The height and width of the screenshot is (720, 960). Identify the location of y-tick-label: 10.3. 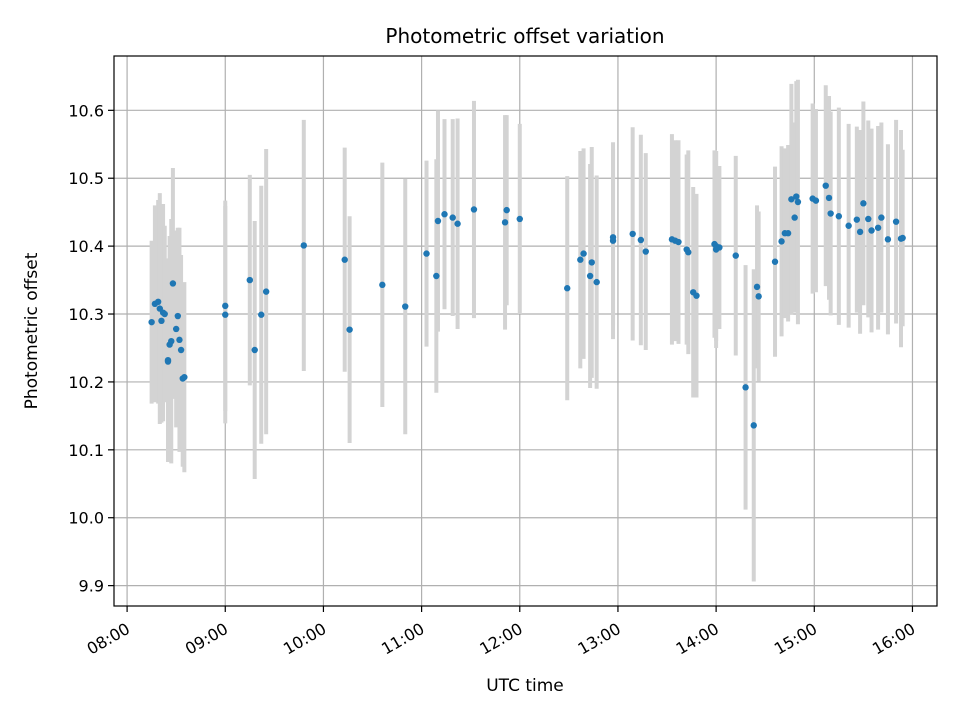
(86, 314).